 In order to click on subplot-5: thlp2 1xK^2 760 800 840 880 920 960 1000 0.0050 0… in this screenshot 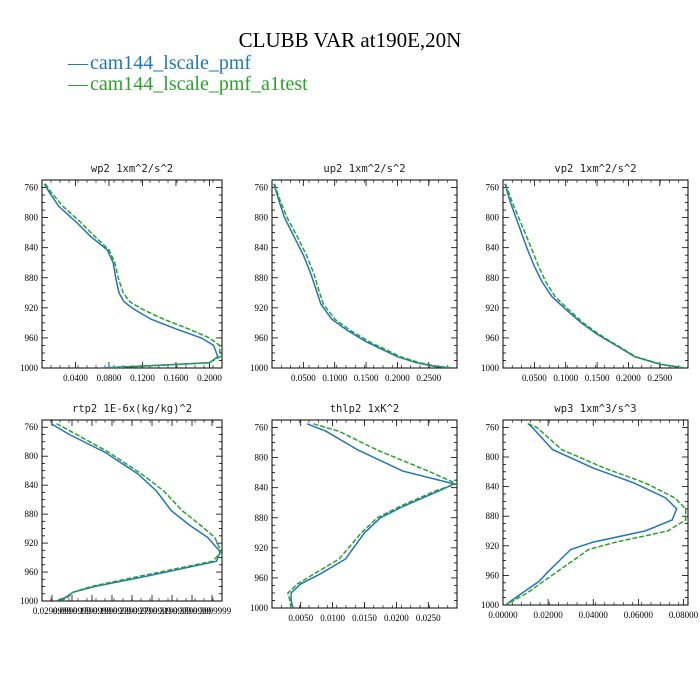, I will do `click(354, 513)`.